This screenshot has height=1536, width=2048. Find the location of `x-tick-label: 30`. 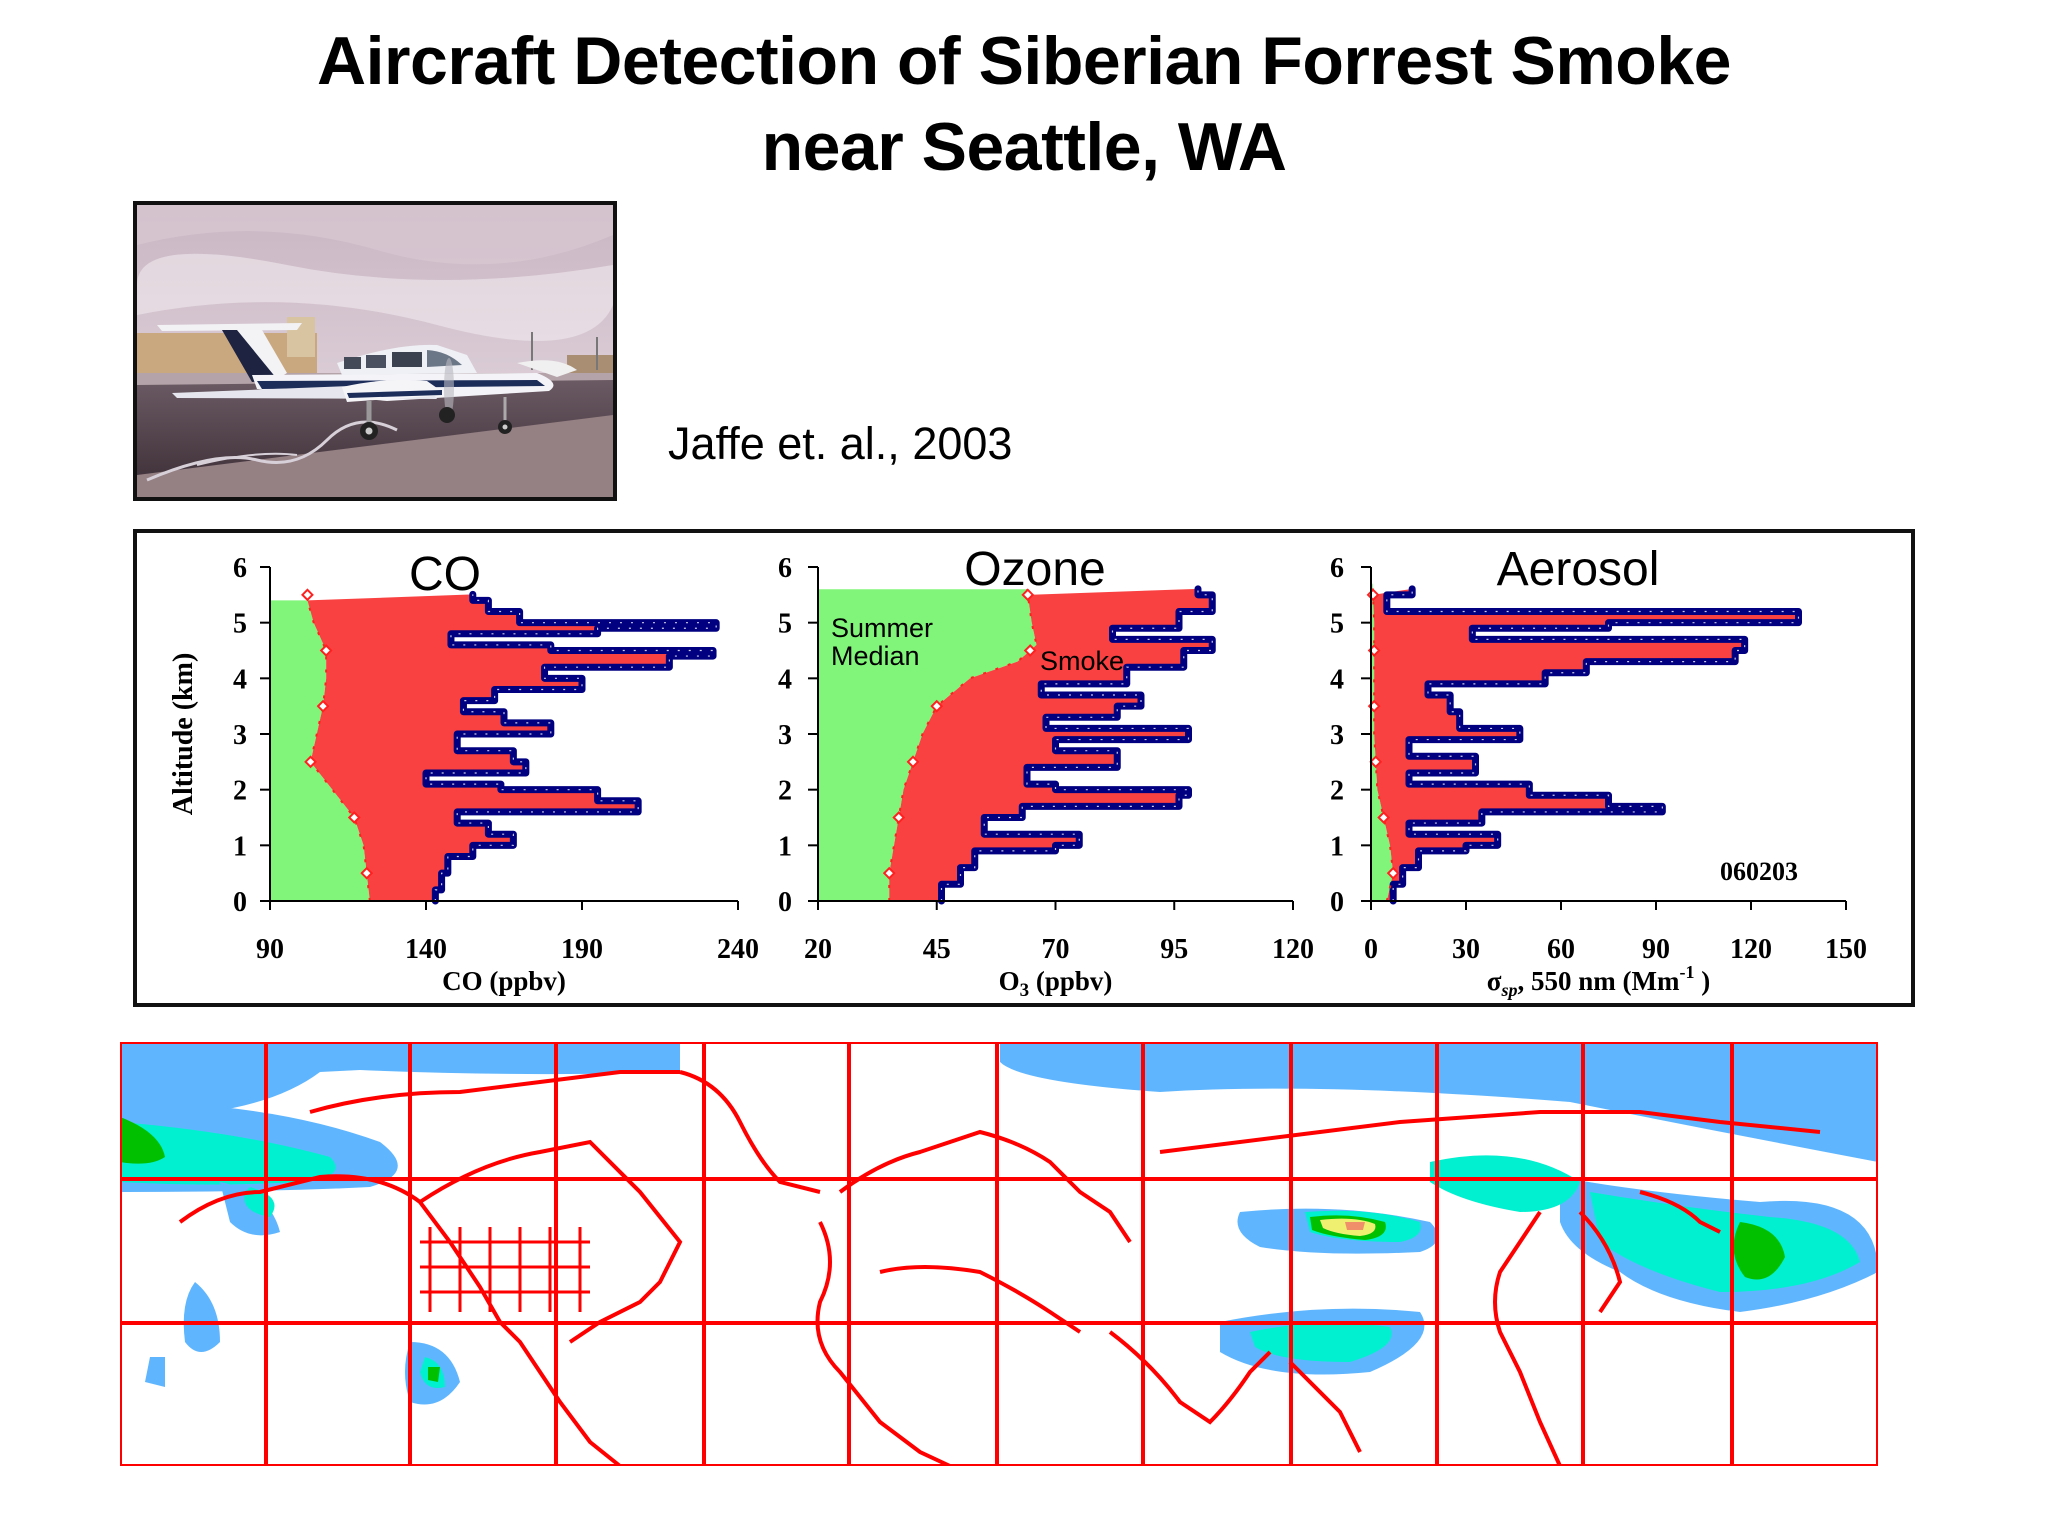

x-tick-label: 30 is located at coordinates (1466, 949).